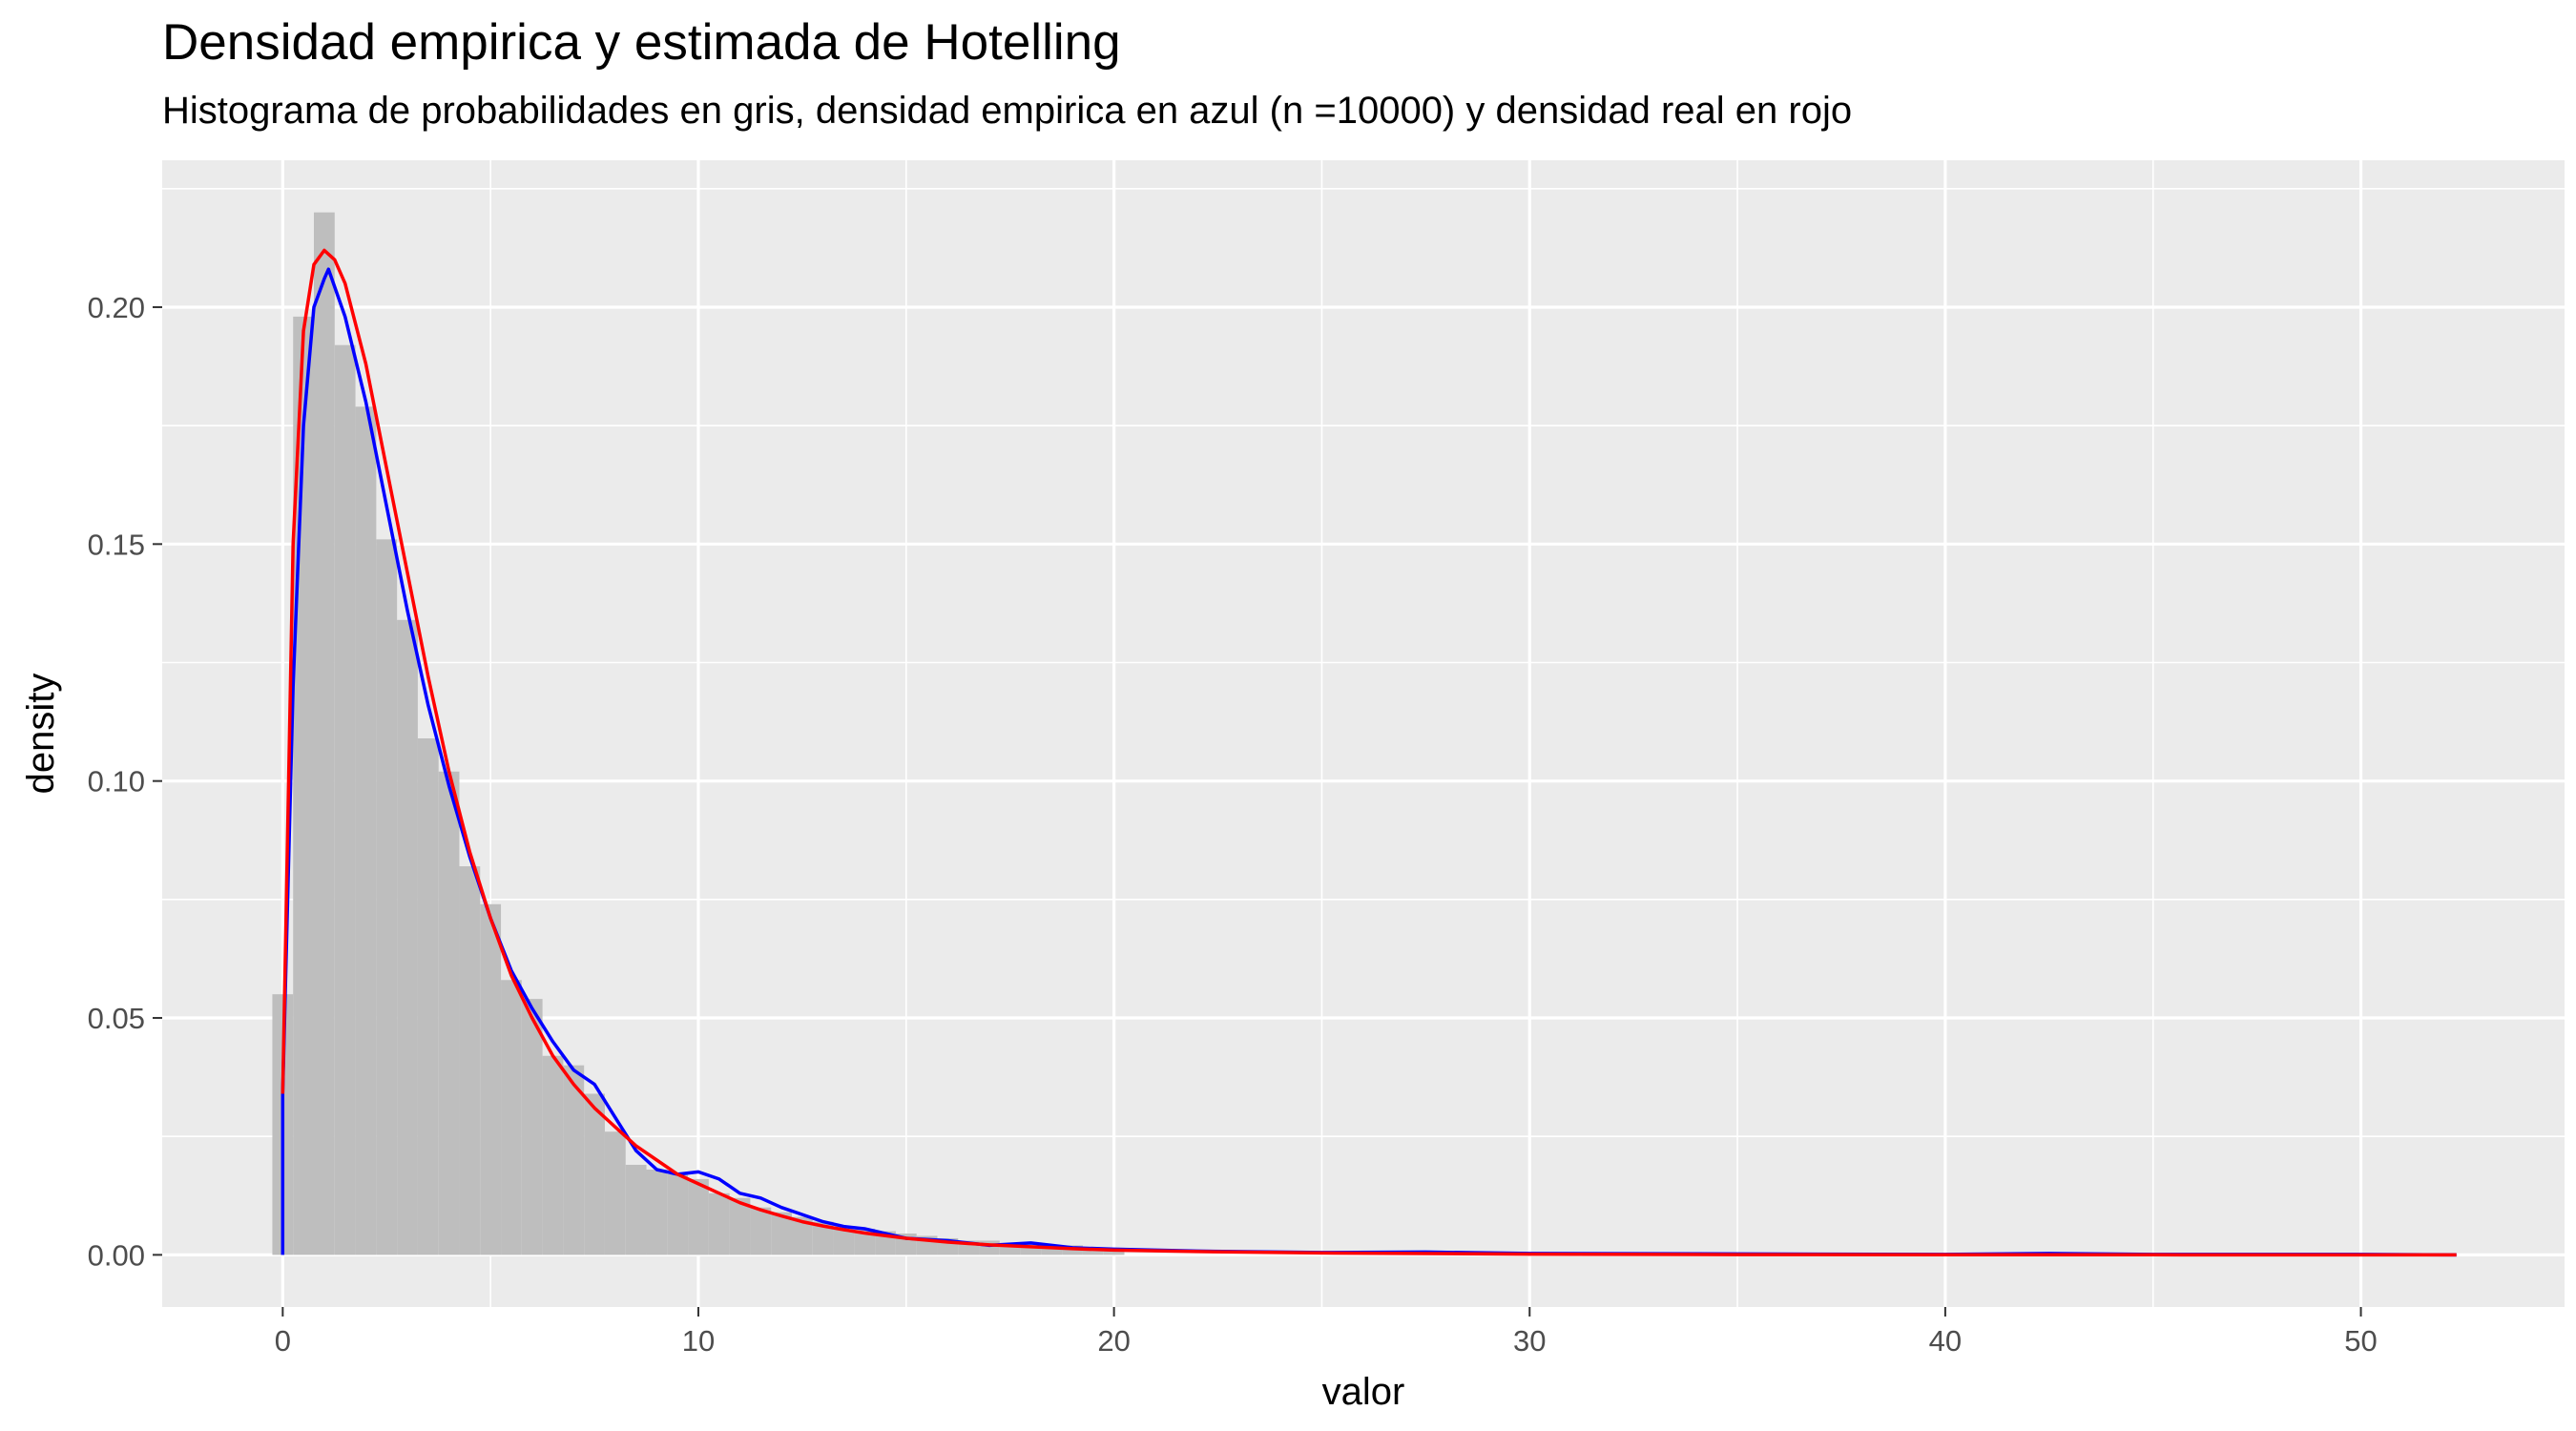 This screenshot has width=2576, height=1431. What do you see at coordinates (2360, 1341) in the screenshot?
I see `x-tick-label: 50` at bounding box center [2360, 1341].